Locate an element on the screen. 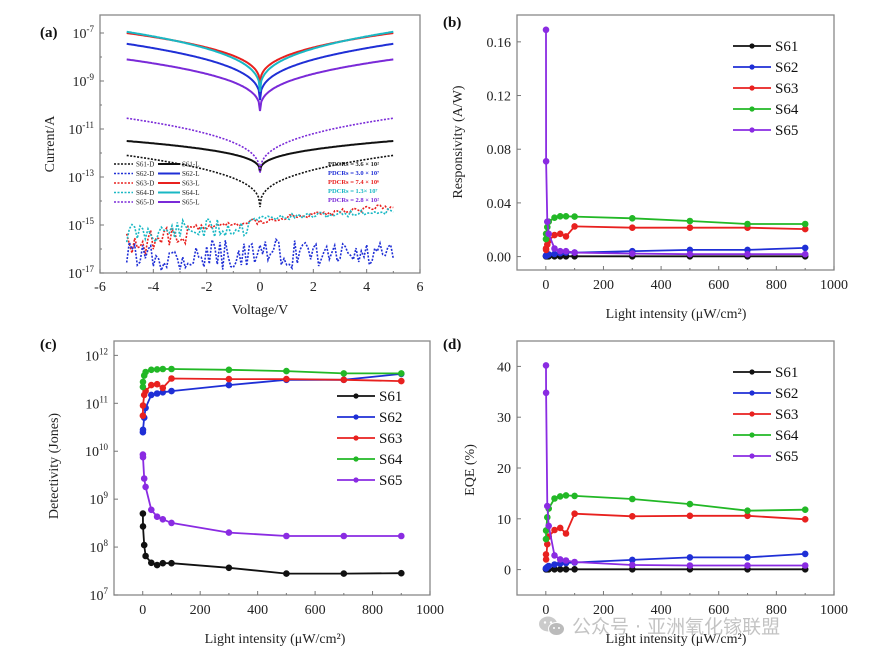  y-tick-label-c: 10⁹ is located at coordinates (99, 499).